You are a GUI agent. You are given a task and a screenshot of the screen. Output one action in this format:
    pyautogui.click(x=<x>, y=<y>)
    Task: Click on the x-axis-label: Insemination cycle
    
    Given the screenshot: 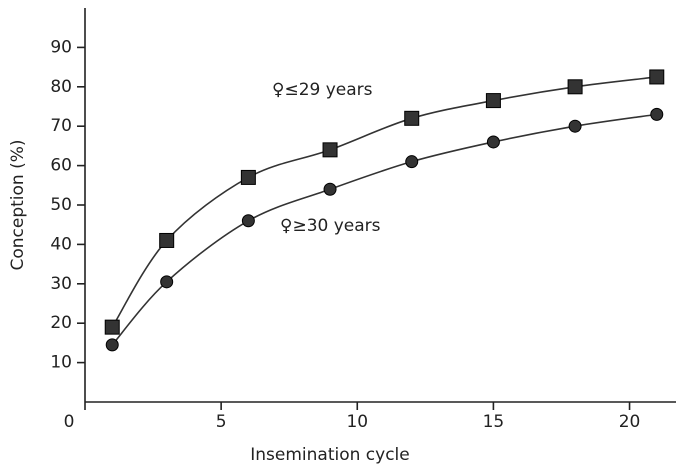 What is the action you would take?
    pyautogui.click(x=329, y=455)
    